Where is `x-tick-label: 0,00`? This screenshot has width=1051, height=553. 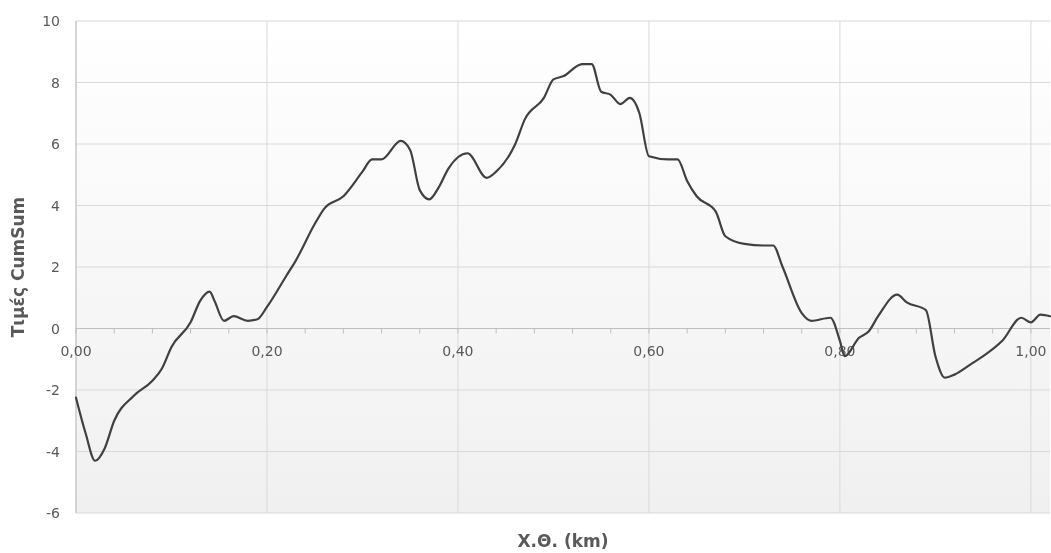
x-tick-label: 0,00 is located at coordinates (76, 350).